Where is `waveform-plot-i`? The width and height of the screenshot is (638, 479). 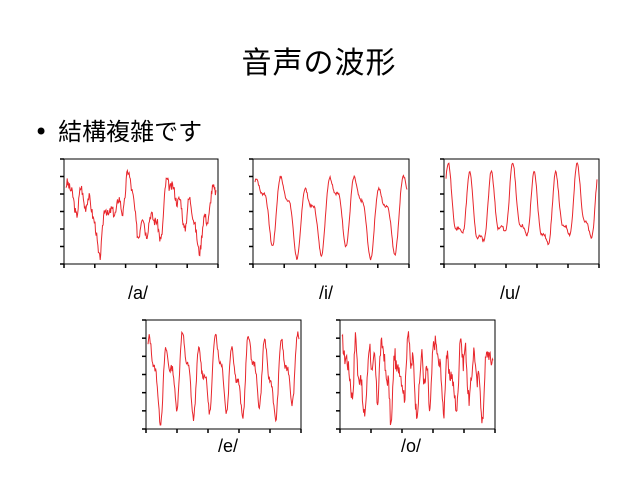 waveform-plot-i is located at coordinates (329, 213).